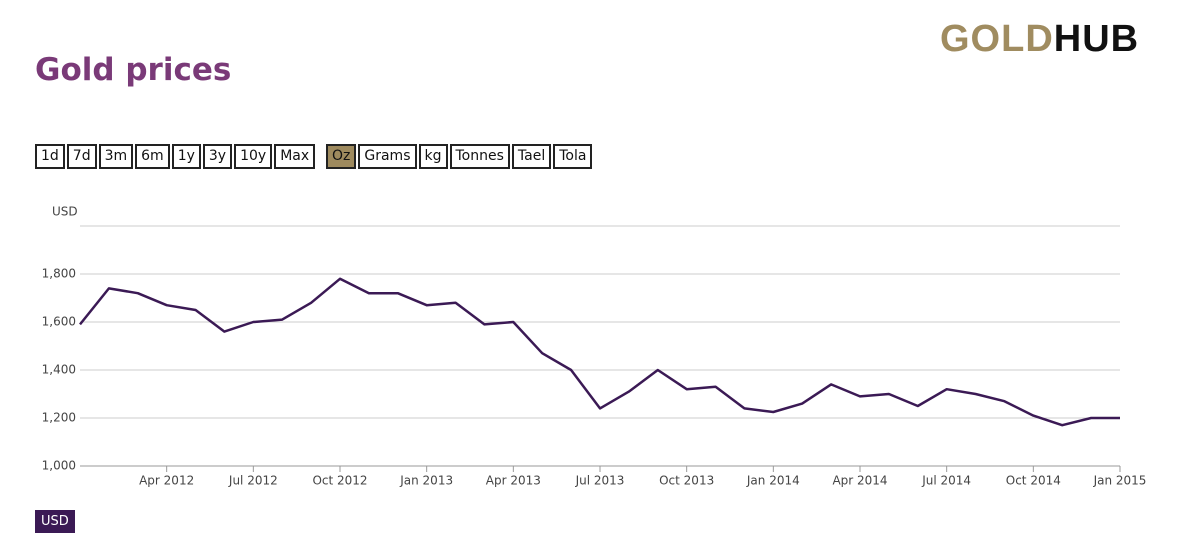  I want to click on y-tick-label: 1,200, so click(59, 418).